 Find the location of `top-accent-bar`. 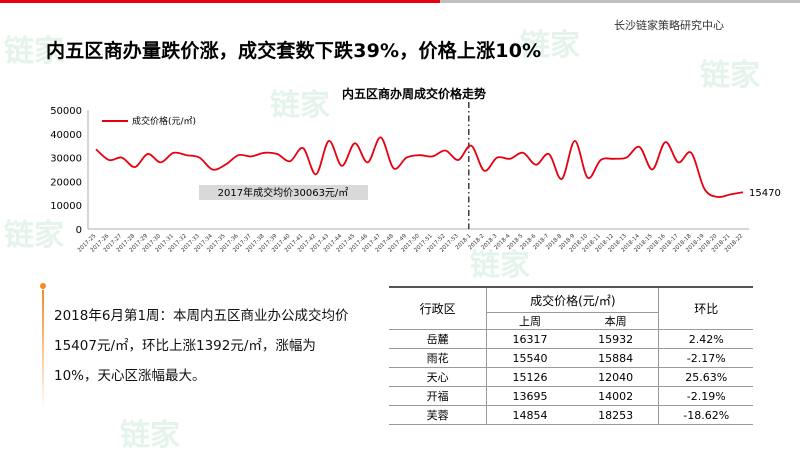

top-accent-bar is located at coordinates (400, 1).